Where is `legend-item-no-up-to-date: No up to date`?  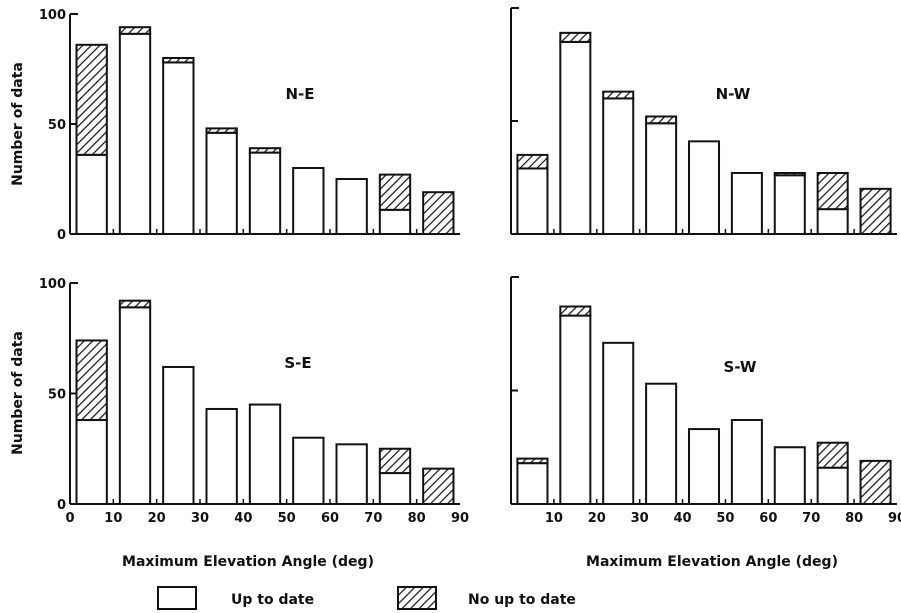 legend-item-no-up-to-date: No up to date is located at coordinates (486, 598).